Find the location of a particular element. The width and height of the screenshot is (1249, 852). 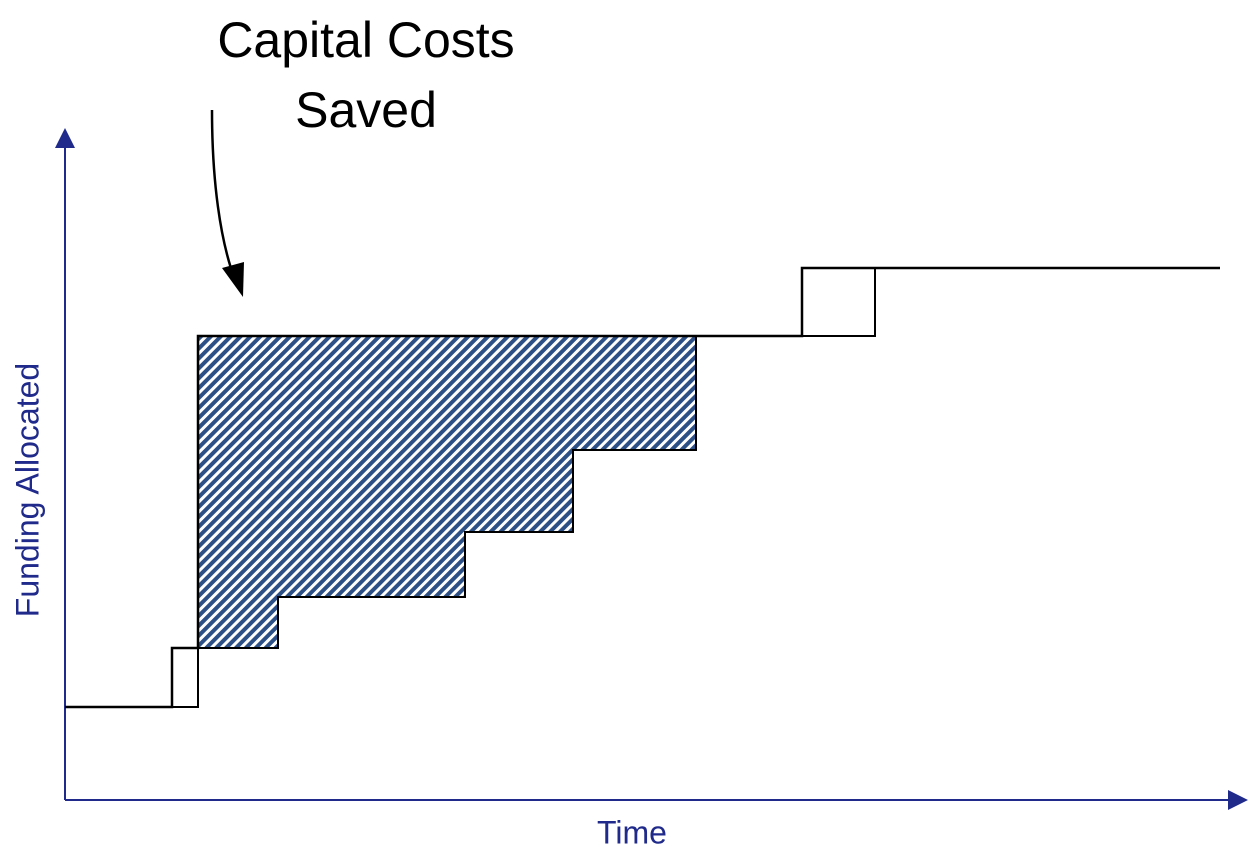

callout-arrowhead is located at coordinates (233, 279).